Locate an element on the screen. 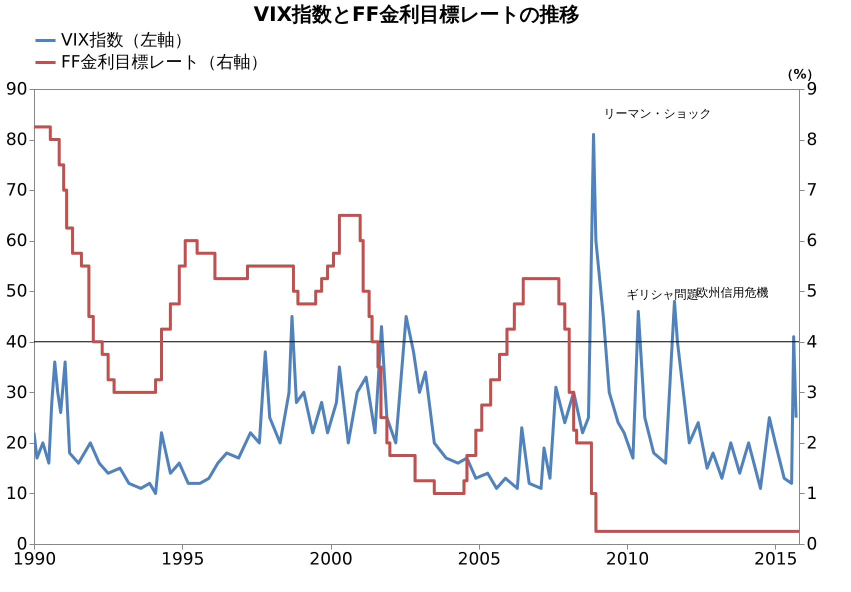 Image resolution: width=851 pixels, height=592 pixels. x-tick-label: 1990 is located at coordinates (34, 560).